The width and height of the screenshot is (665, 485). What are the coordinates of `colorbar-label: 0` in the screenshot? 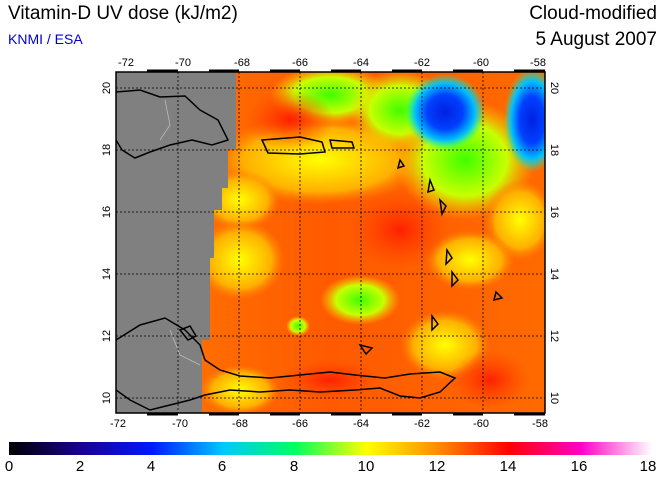 It's located at (9, 466).